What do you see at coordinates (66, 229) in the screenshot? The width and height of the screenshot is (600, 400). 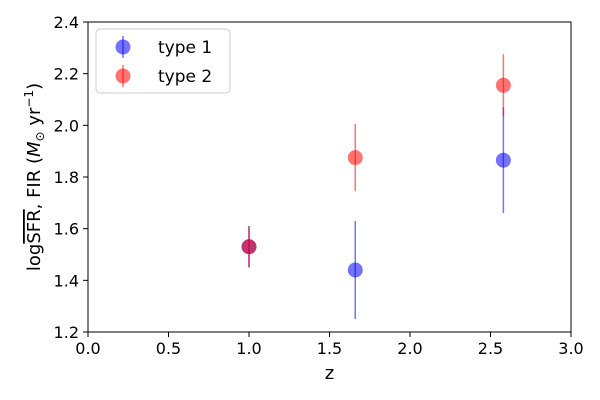 I see `y-tick-label: 1.6` at bounding box center [66, 229].